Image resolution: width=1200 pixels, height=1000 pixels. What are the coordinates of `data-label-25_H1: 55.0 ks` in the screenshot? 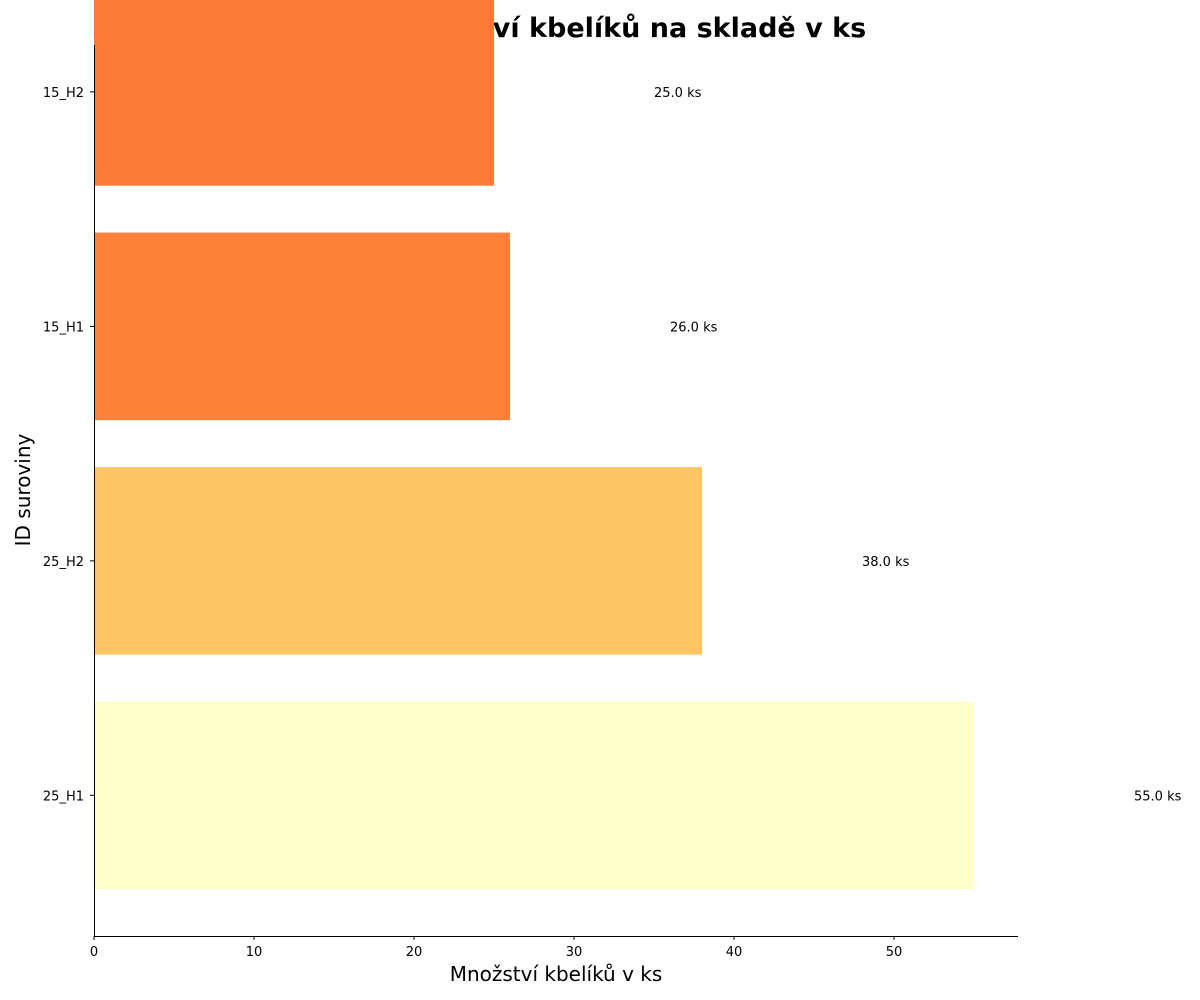 It's located at (1158, 796).